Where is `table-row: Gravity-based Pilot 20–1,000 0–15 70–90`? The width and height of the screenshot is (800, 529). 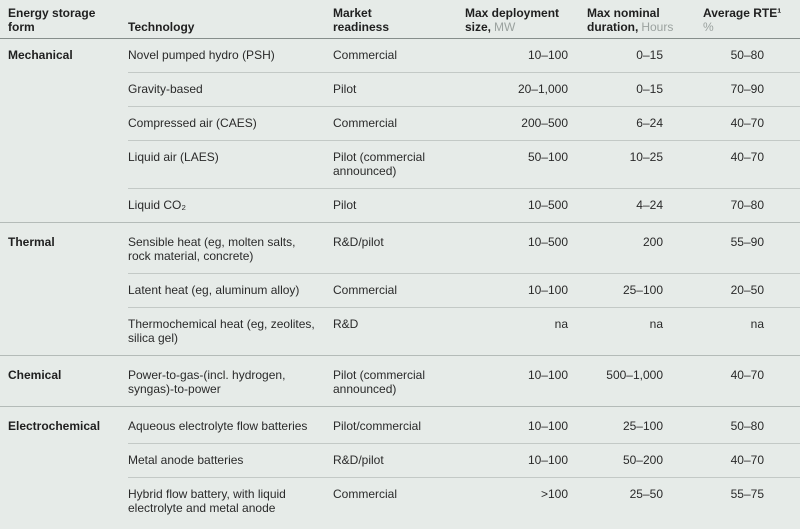
table-row: Gravity-based Pilot 20–1,000 0–15 70–90 is located at coordinates (400, 89).